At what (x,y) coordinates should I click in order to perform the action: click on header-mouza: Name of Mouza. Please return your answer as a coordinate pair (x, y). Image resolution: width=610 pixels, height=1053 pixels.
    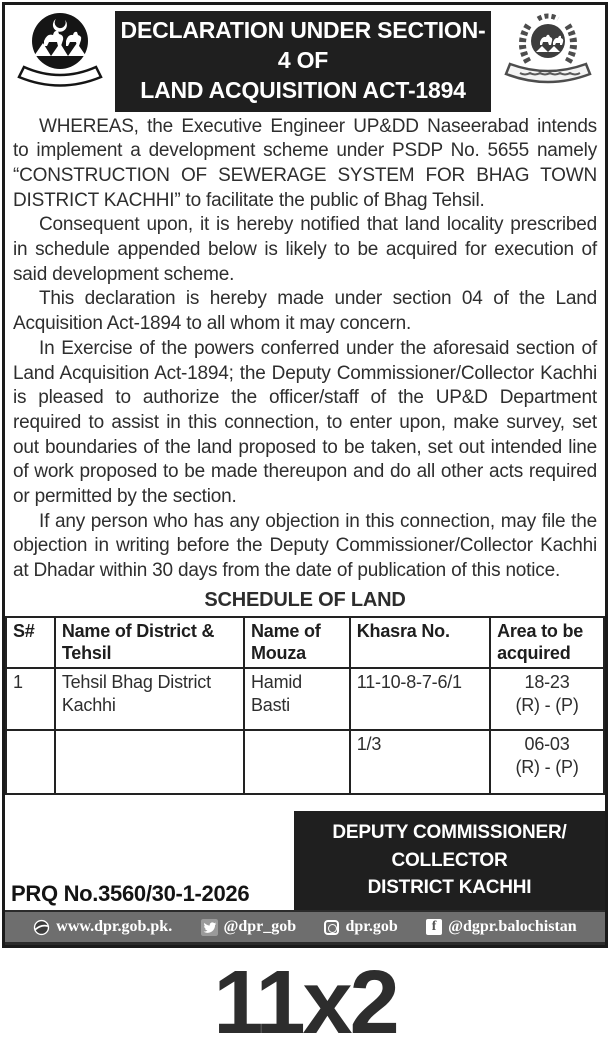
    Looking at the image, I should click on (296, 642).